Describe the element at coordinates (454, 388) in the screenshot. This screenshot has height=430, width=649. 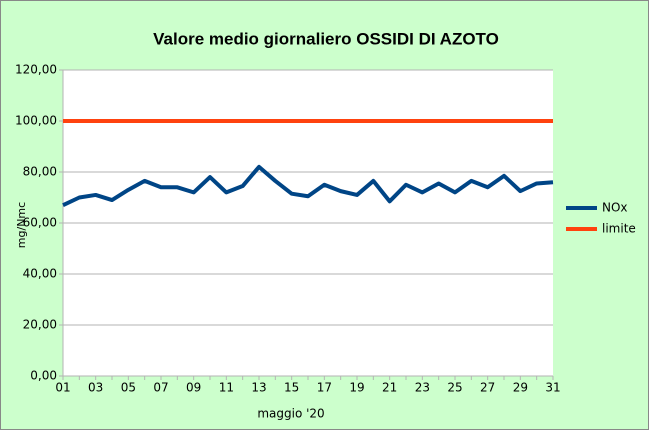
I see `x-tick-label: 25` at that location.